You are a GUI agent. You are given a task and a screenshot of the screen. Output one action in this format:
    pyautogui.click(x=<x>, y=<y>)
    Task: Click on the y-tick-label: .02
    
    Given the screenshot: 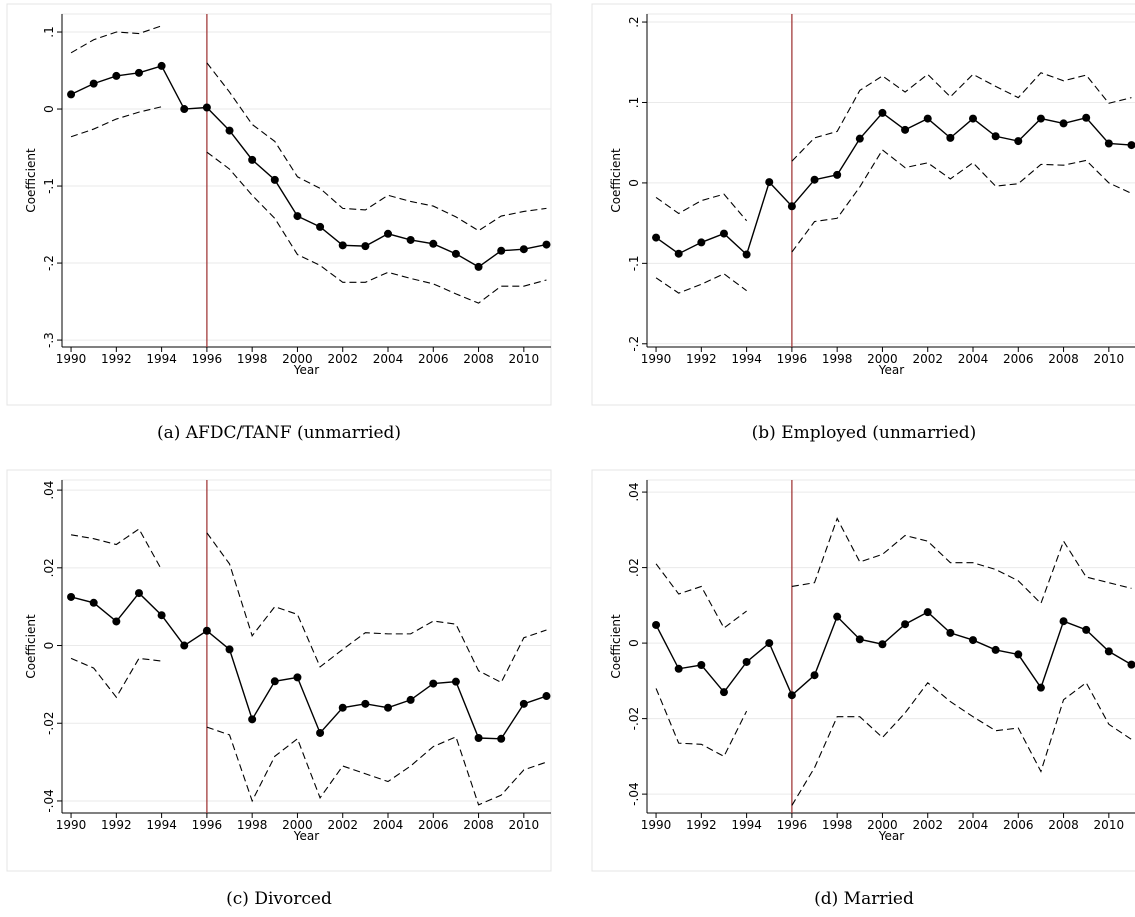 What is the action you would take?
    pyautogui.click(x=634, y=567)
    